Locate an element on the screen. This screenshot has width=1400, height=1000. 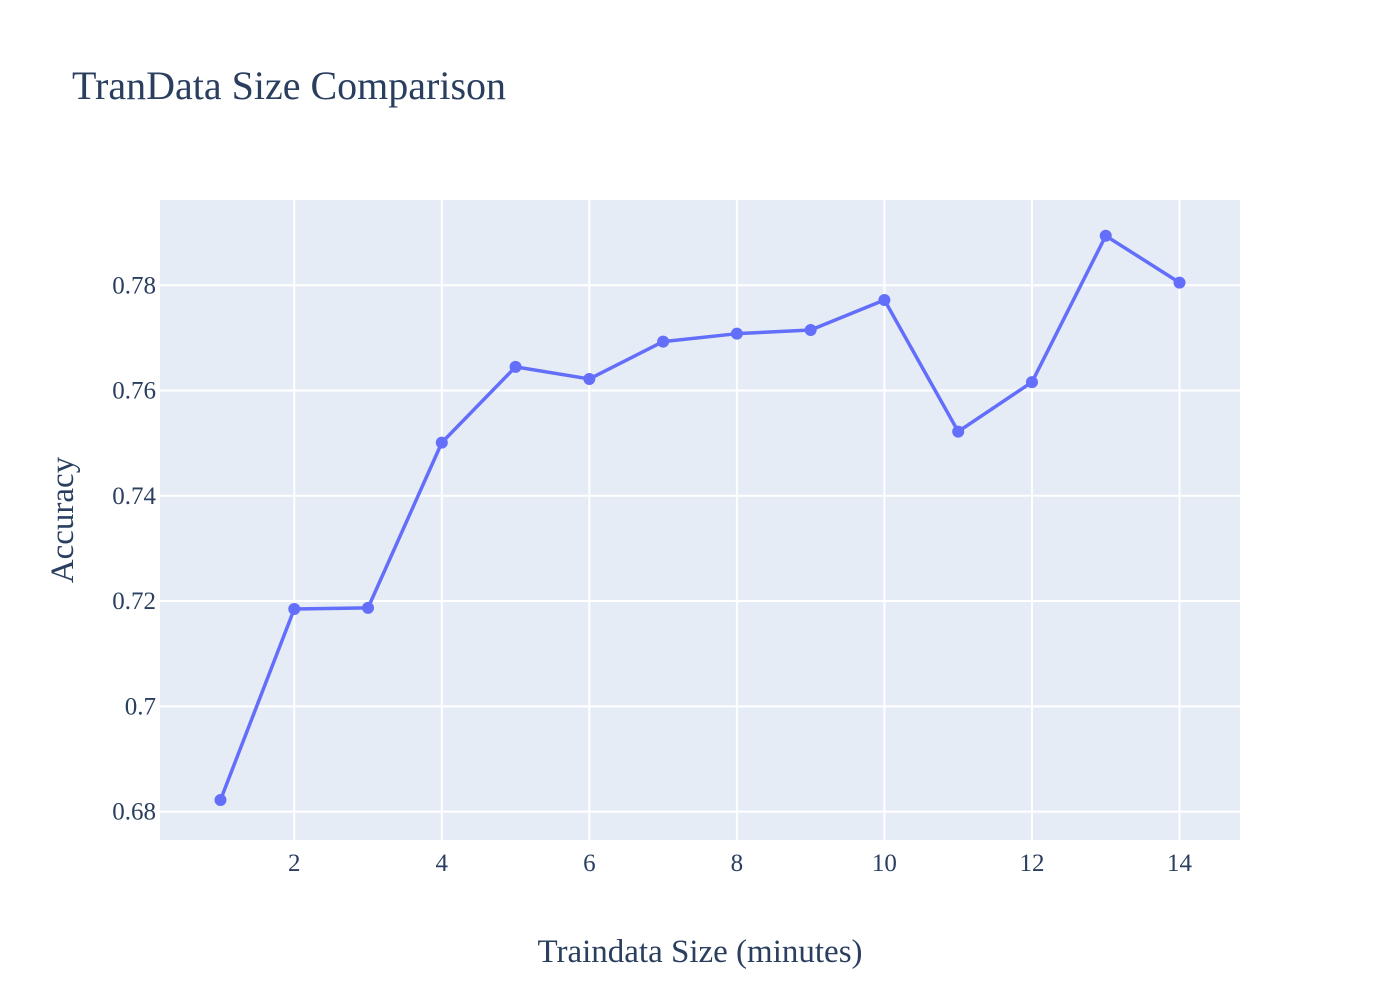
y-tick-label: 0.76 is located at coordinates (134, 391).